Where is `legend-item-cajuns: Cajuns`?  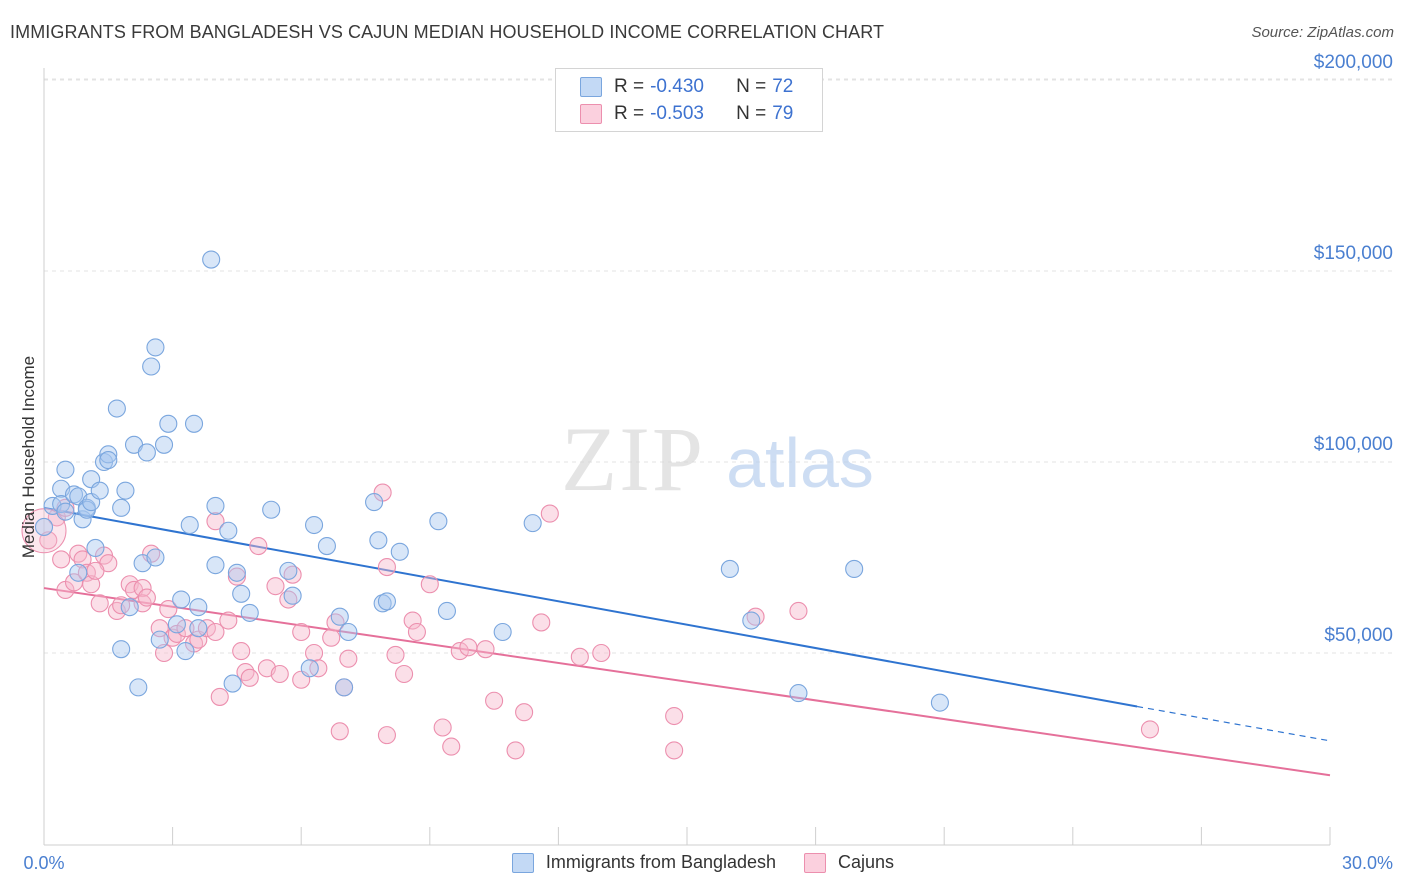
legend-item-cajuns: Cajuns is located at coordinates (849, 862).